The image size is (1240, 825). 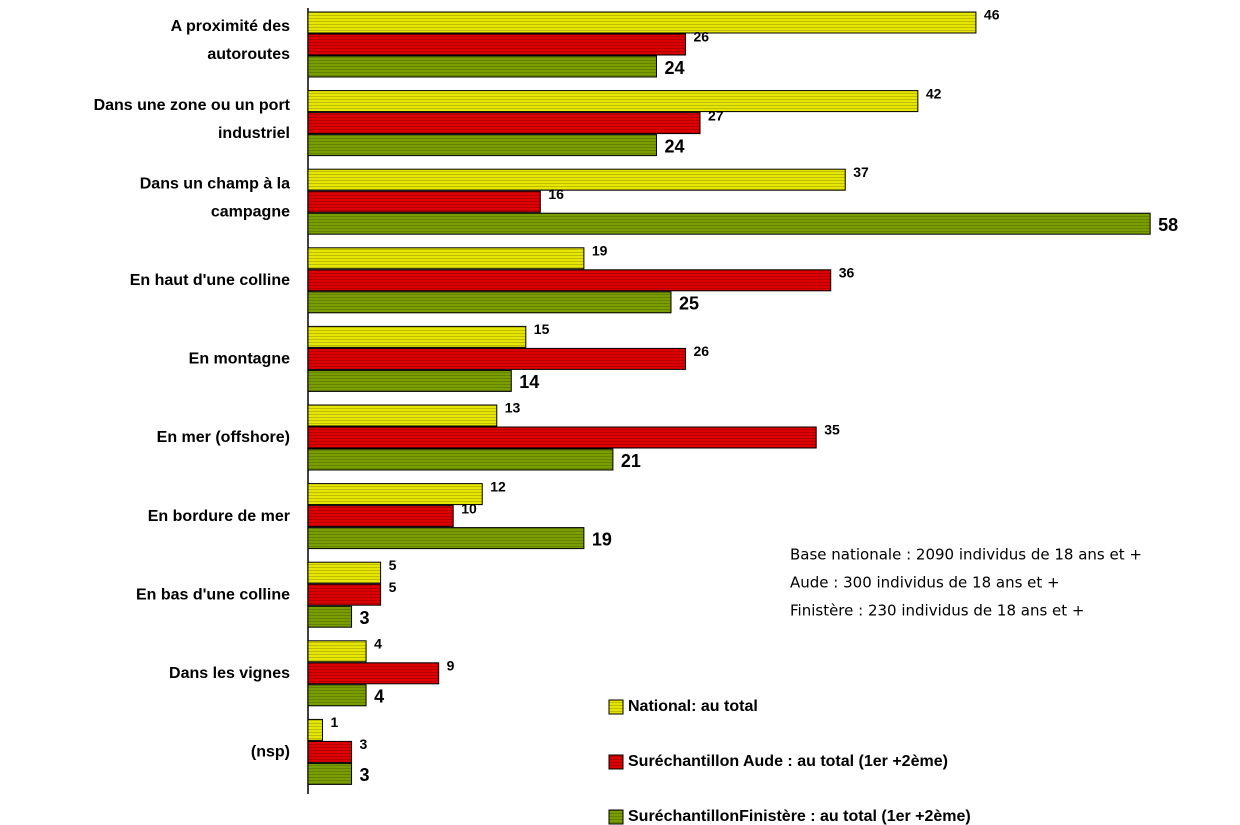 I want to click on value-label: 46, so click(x=992, y=15).